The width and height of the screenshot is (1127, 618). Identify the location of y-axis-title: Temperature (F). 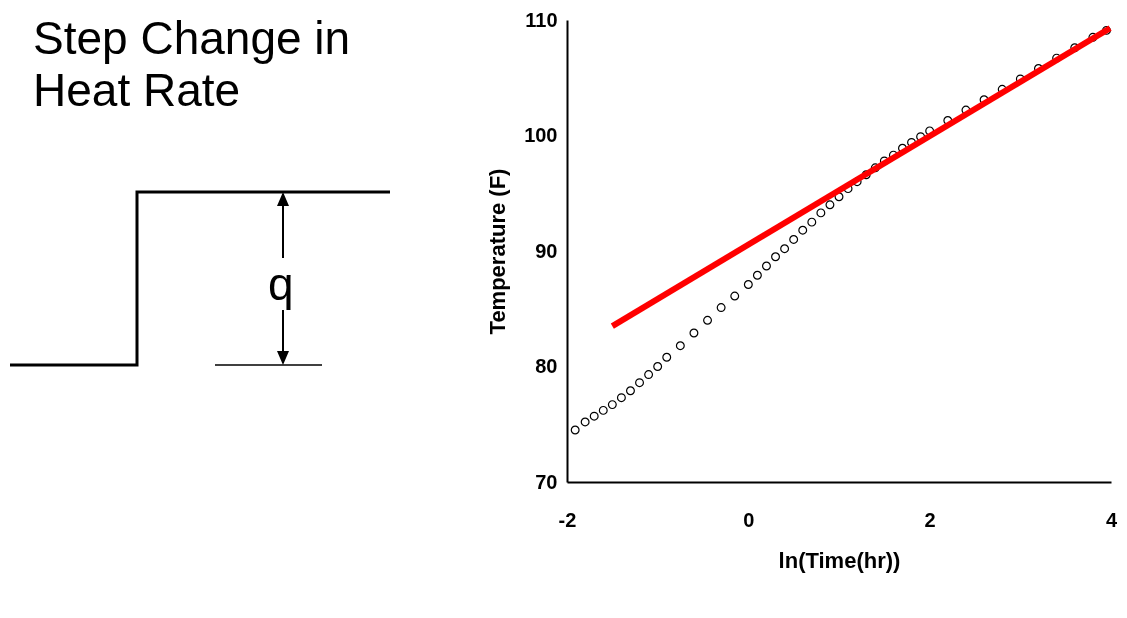
(498, 251).